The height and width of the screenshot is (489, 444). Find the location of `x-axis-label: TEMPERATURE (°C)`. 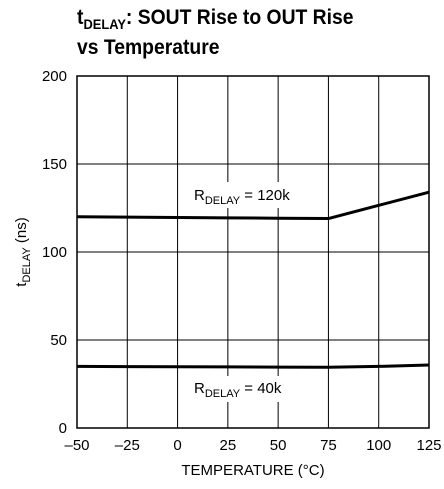

x-axis-label: TEMPERATURE (°C) is located at coordinates (252, 470).